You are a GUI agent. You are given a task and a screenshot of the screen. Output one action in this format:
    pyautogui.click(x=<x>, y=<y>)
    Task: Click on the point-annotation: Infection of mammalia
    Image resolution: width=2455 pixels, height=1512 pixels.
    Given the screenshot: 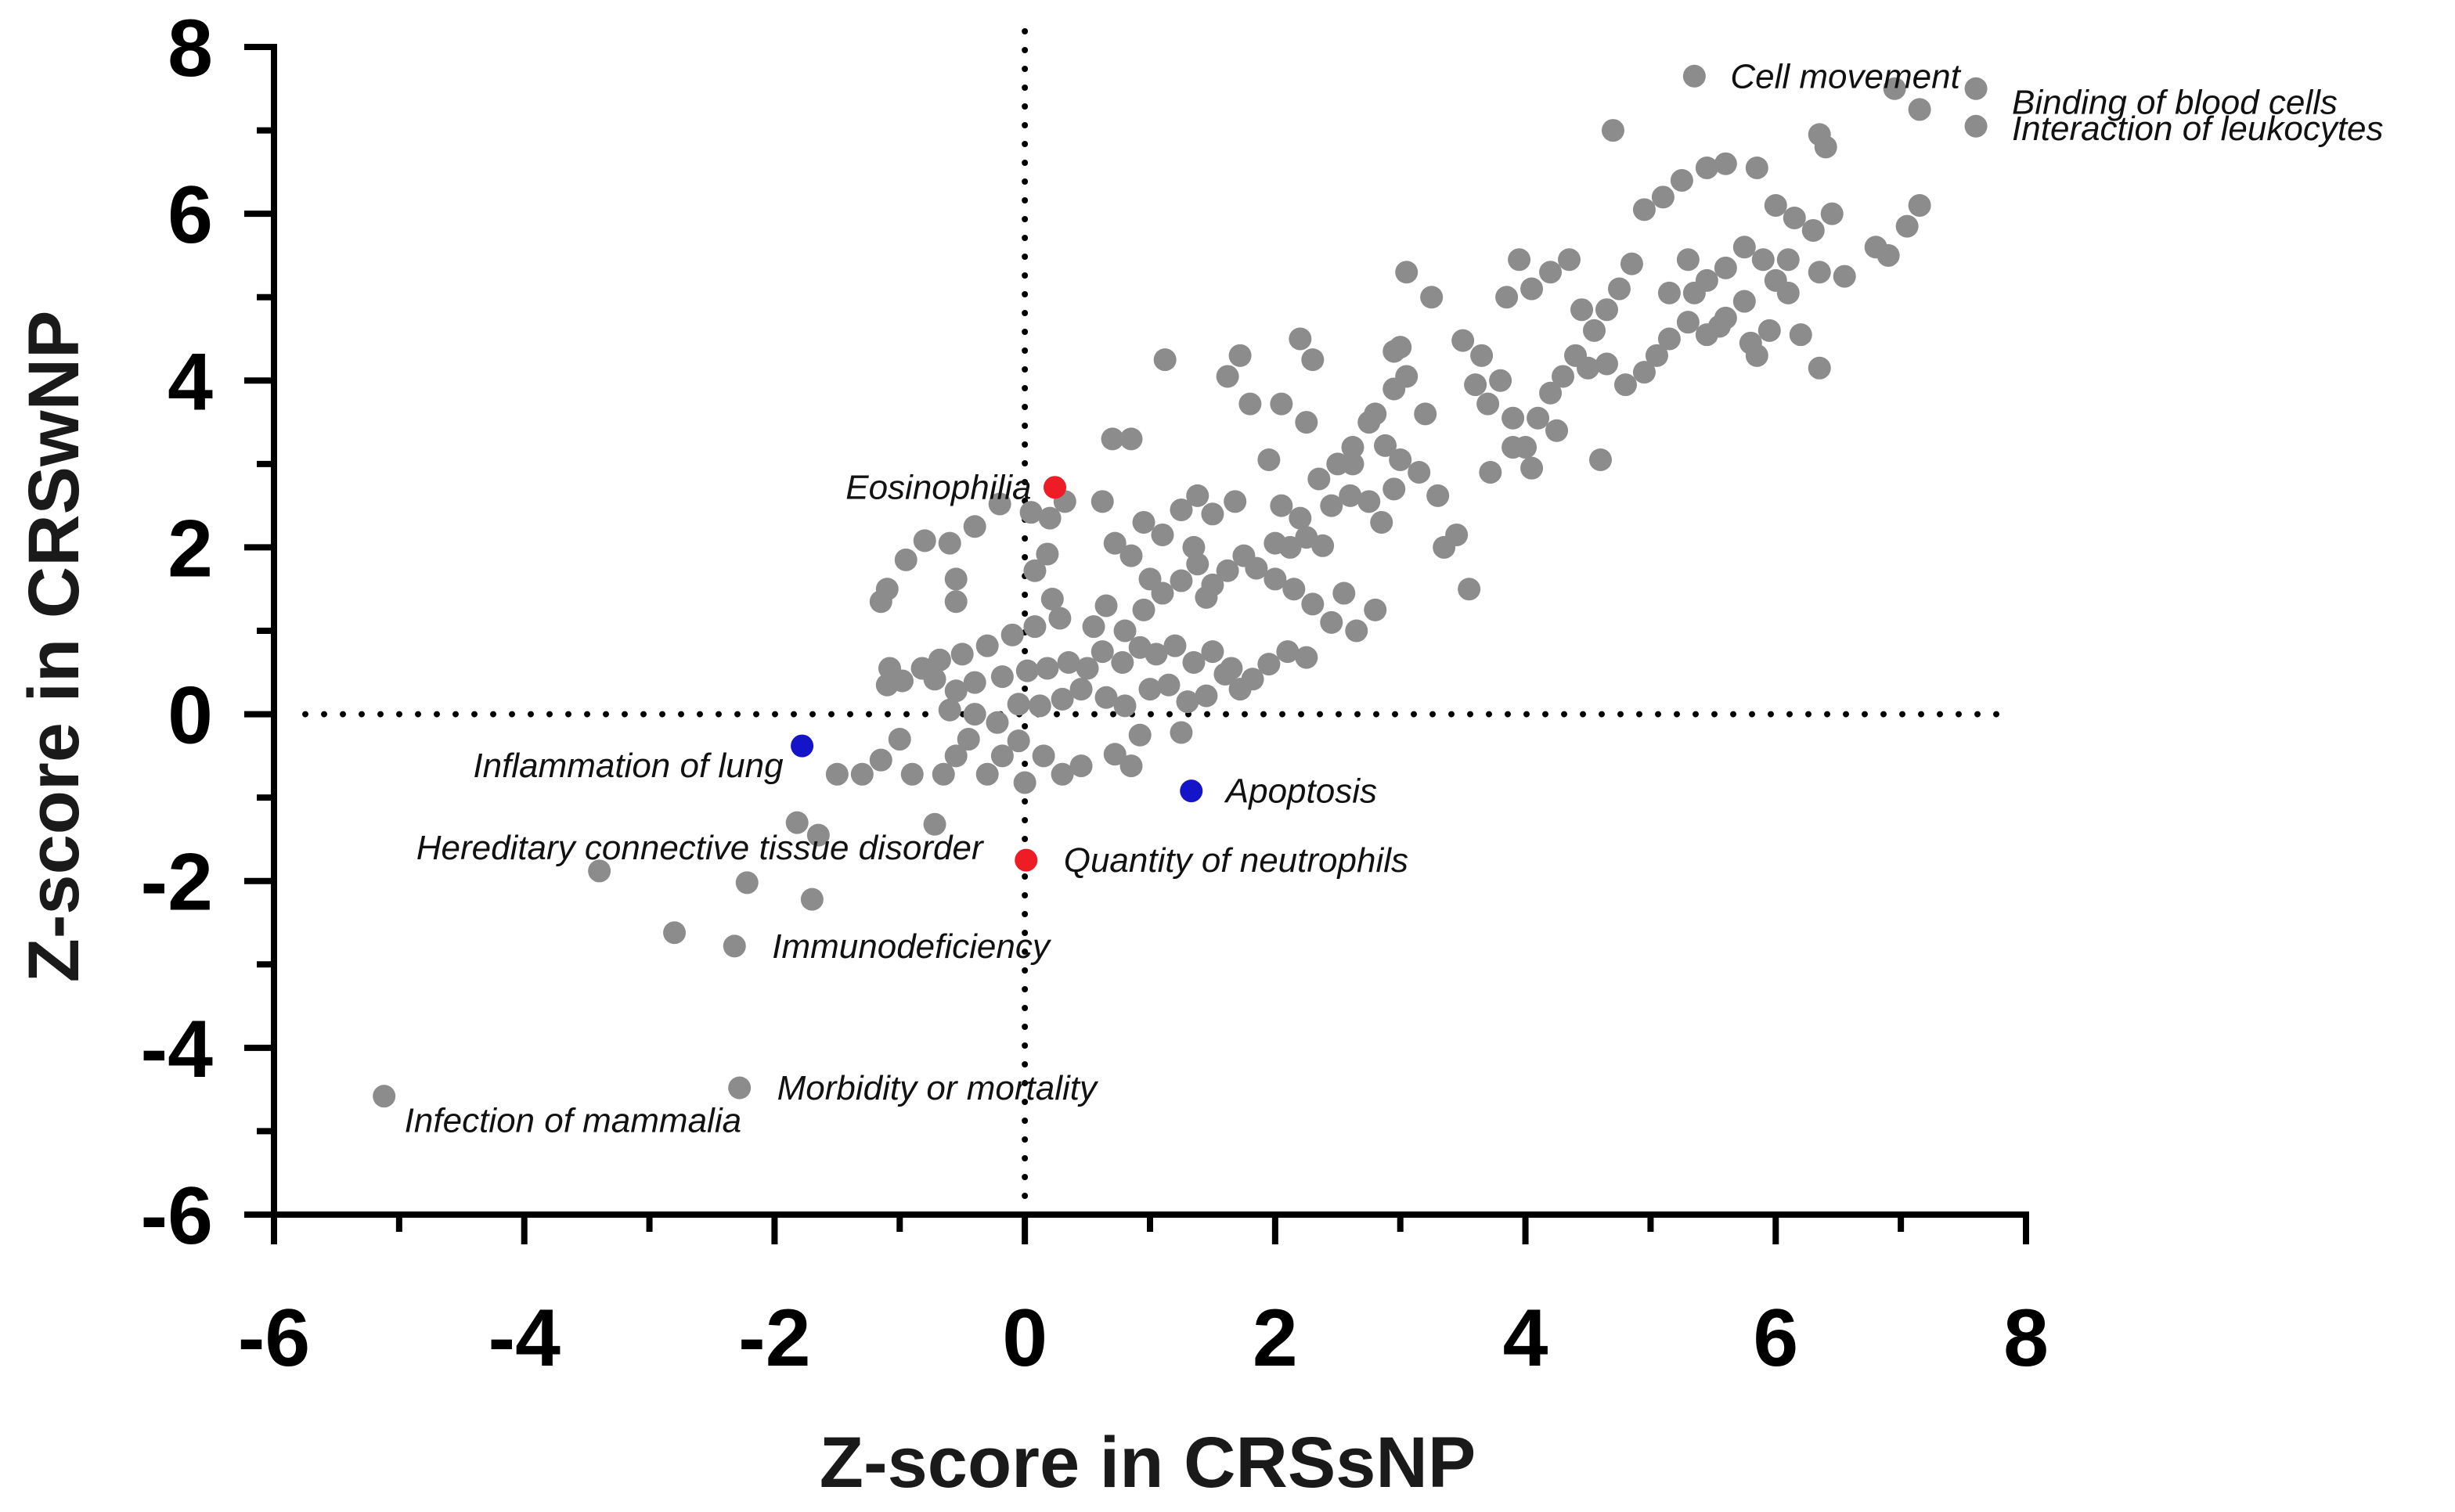 What is the action you would take?
    pyautogui.click(x=573, y=1121)
    